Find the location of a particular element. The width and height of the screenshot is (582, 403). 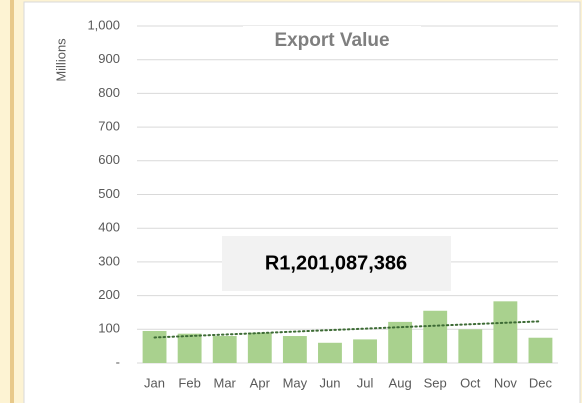

x-tick-label: Sep is located at coordinates (435, 382).